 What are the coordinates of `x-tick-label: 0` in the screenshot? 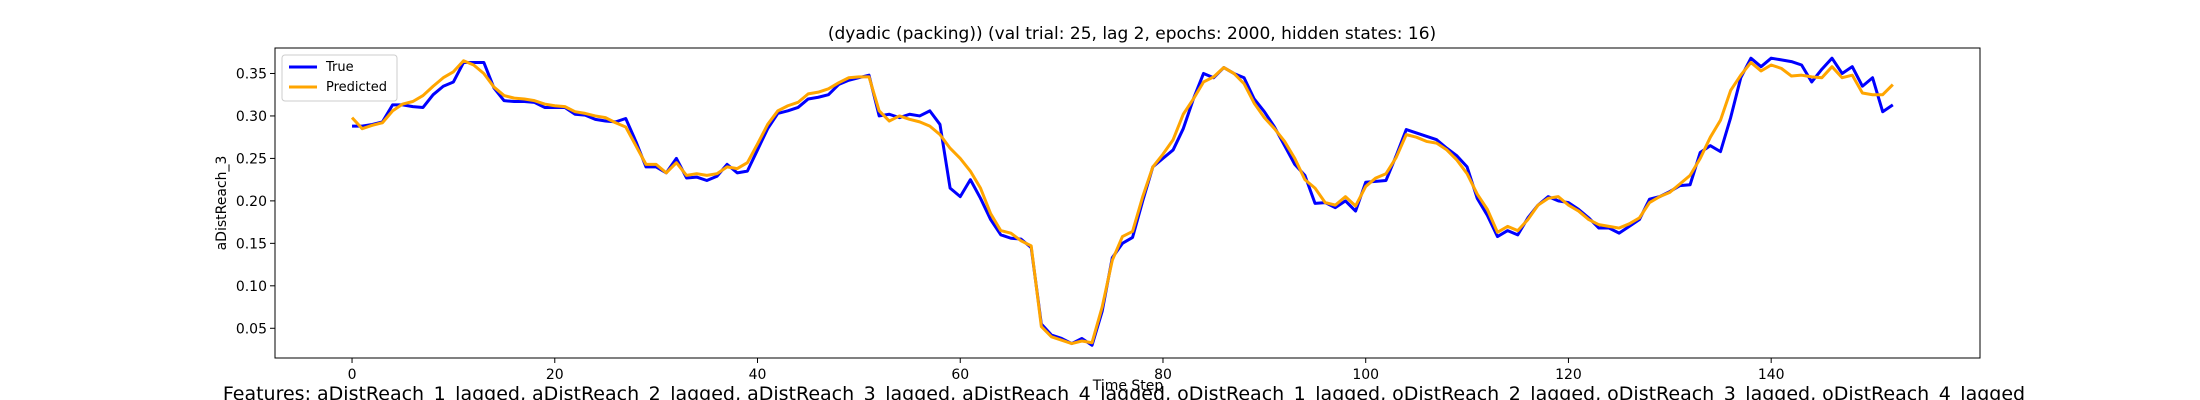 It's located at (352, 375).